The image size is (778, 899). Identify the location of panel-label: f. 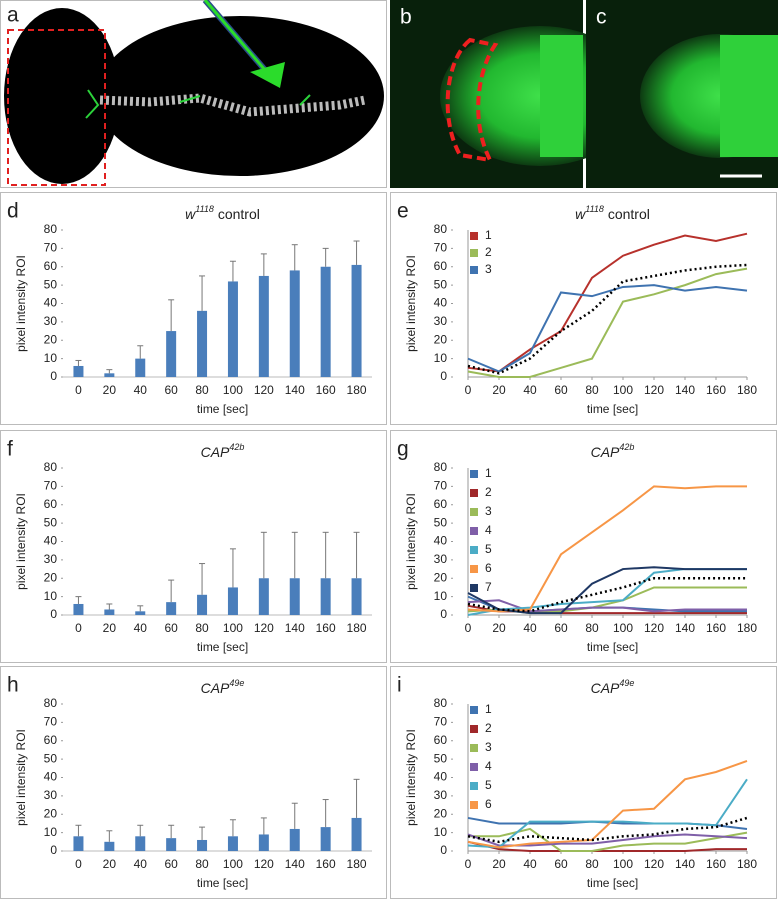
(10, 449).